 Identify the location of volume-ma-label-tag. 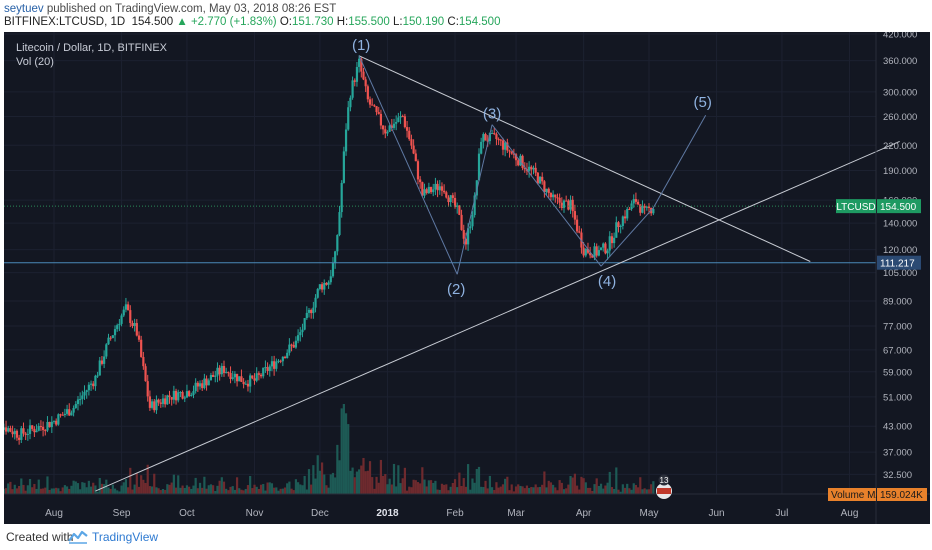
(852, 494).